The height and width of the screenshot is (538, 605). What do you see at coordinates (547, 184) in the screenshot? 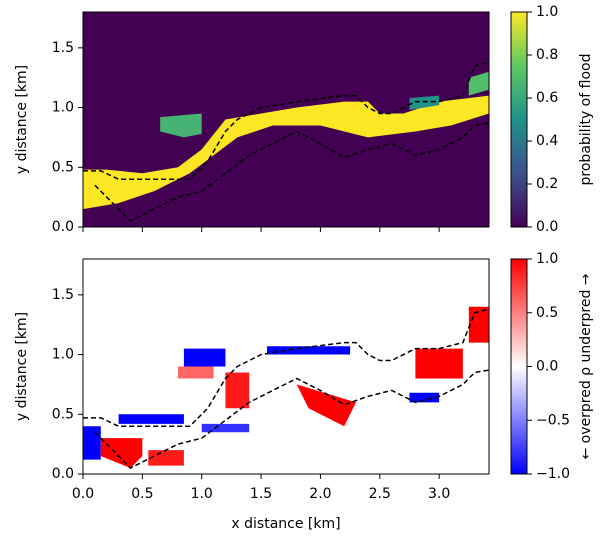
I see `colorbar-tick-label: 0.2` at bounding box center [547, 184].